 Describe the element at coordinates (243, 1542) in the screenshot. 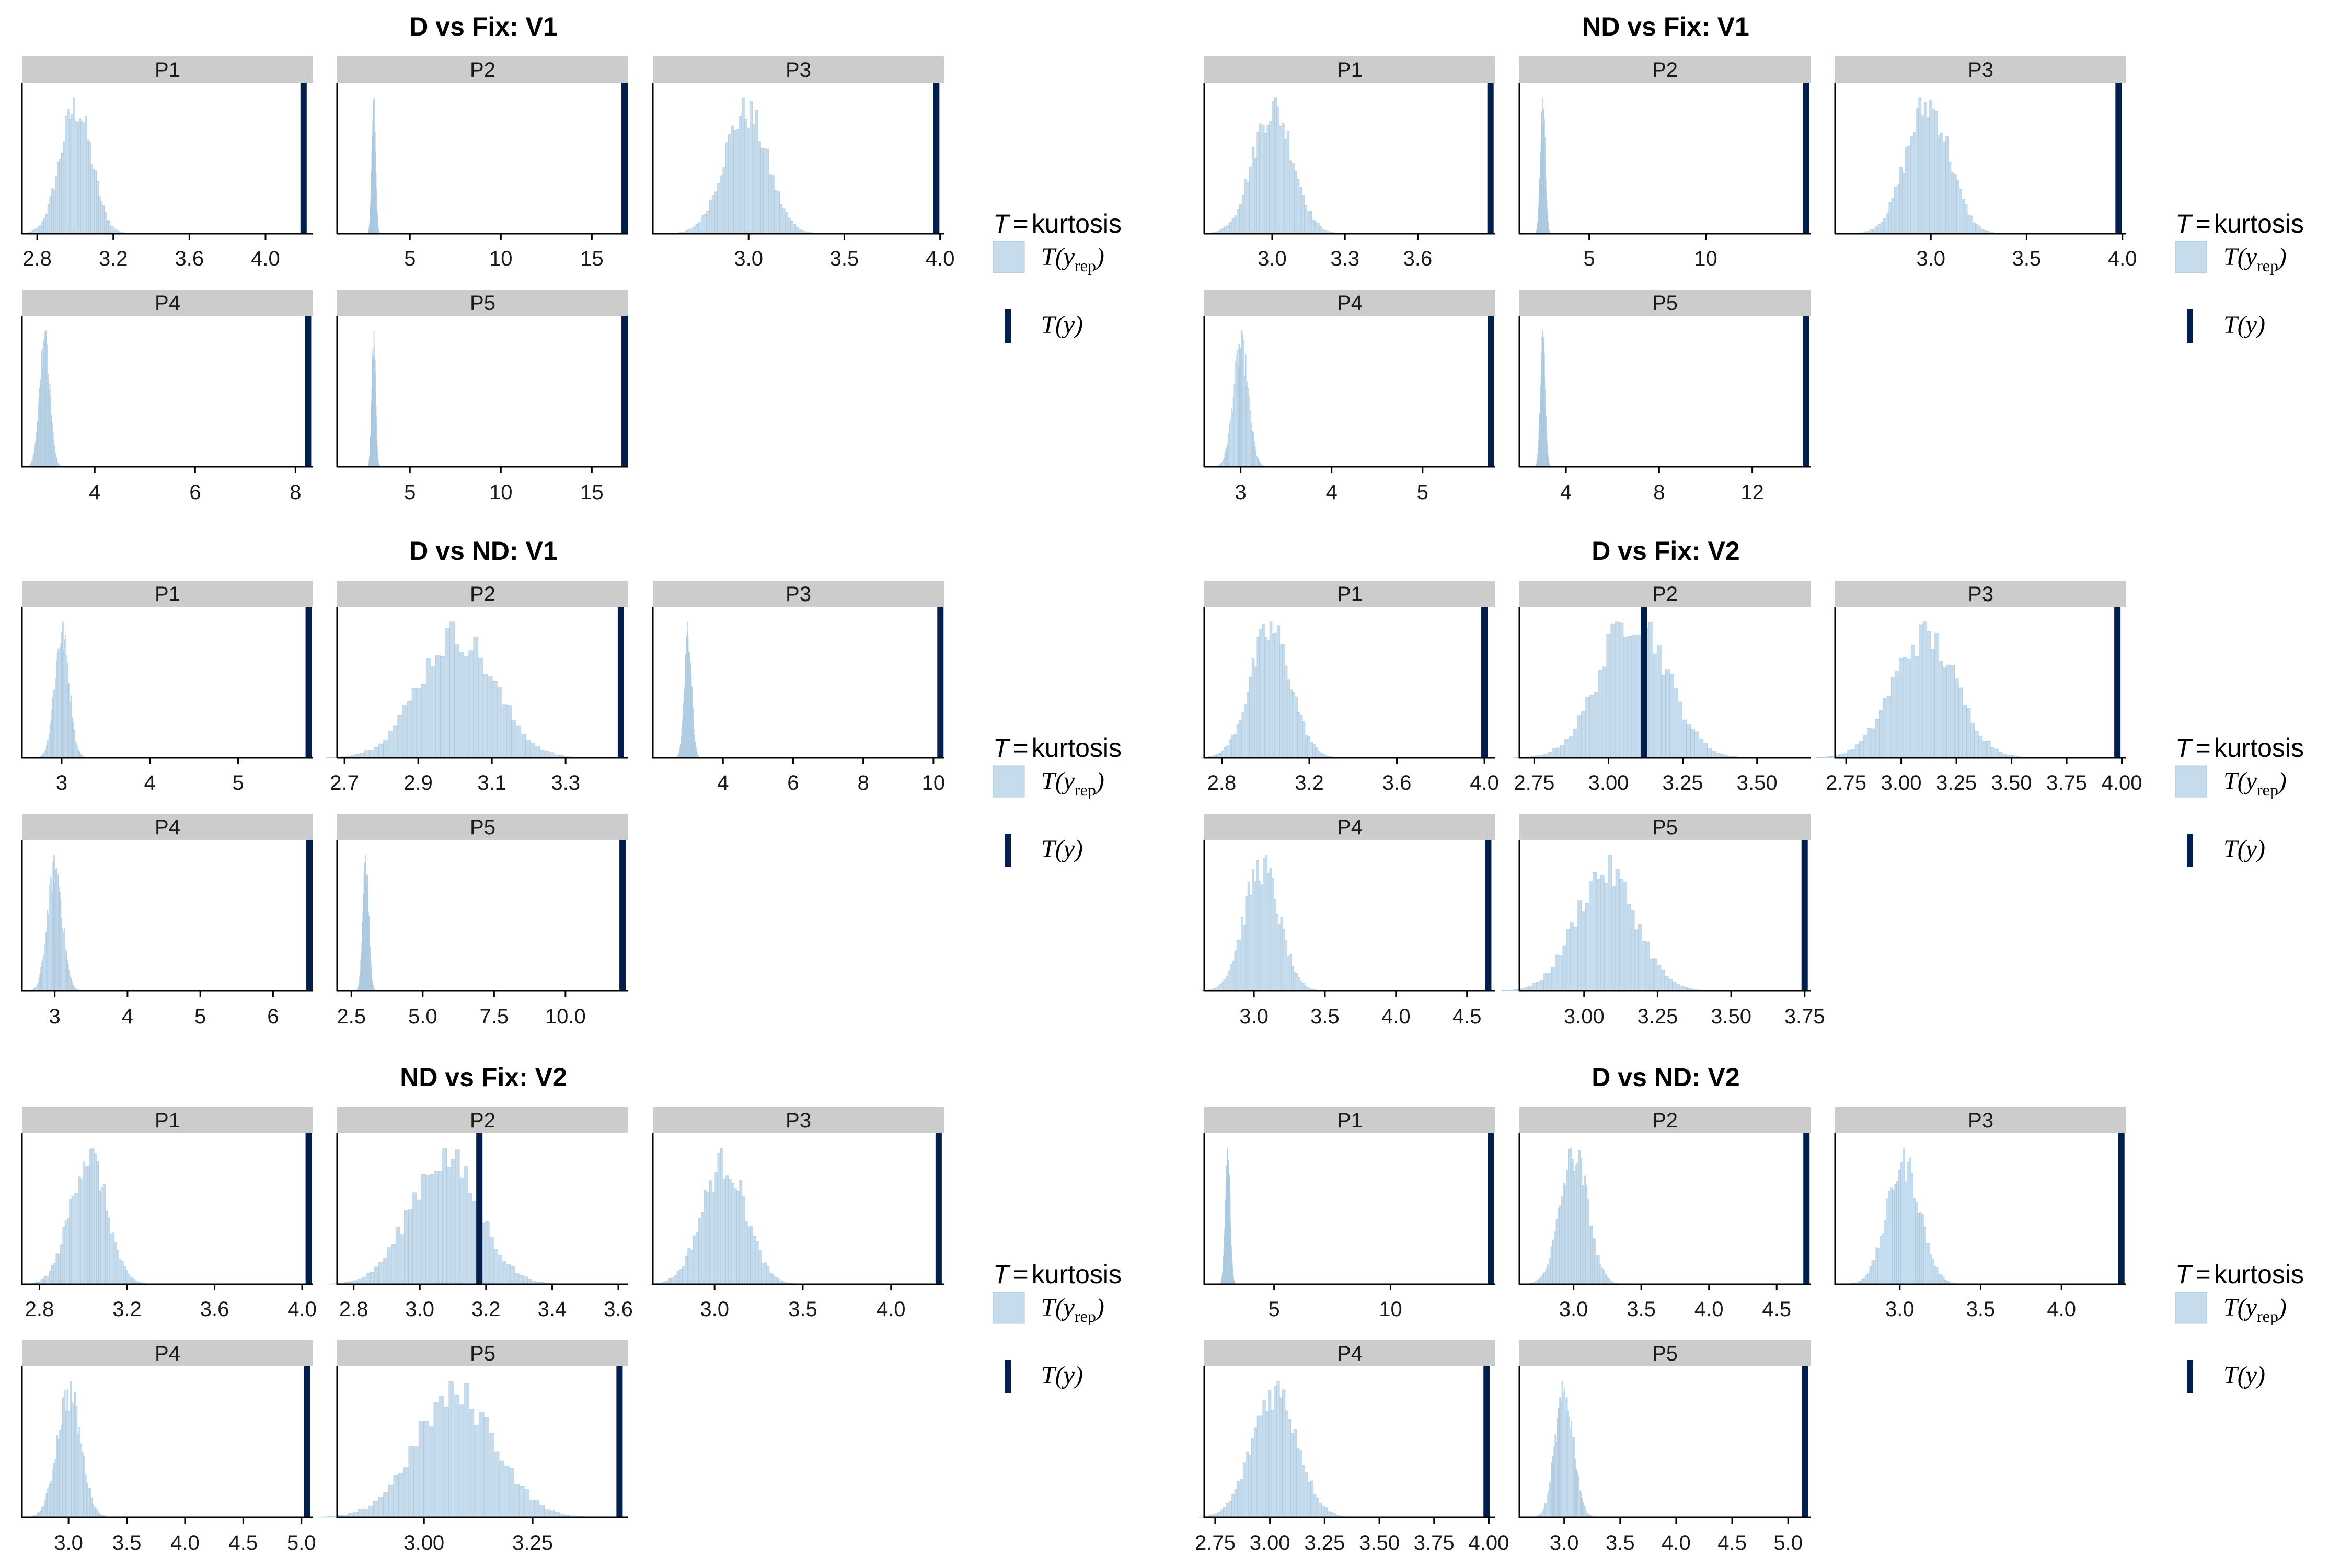

I see `x-tick-label: 4.5` at that location.